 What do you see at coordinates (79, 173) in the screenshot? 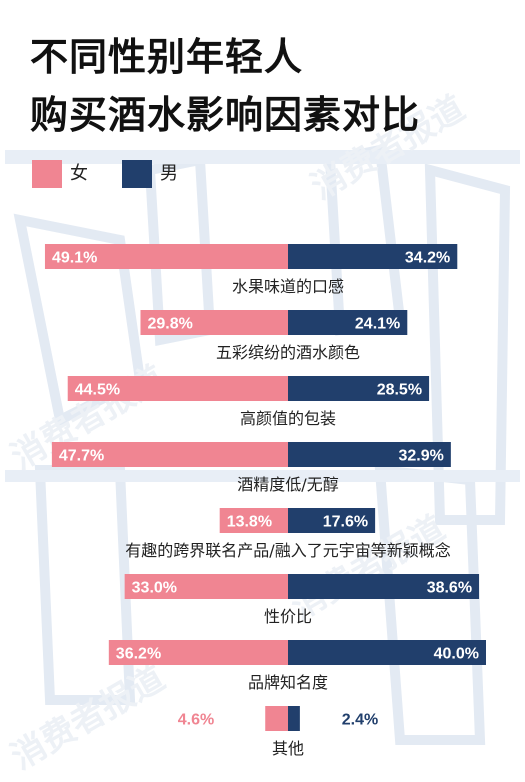
I see `legend-label-female: 女` at bounding box center [79, 173].